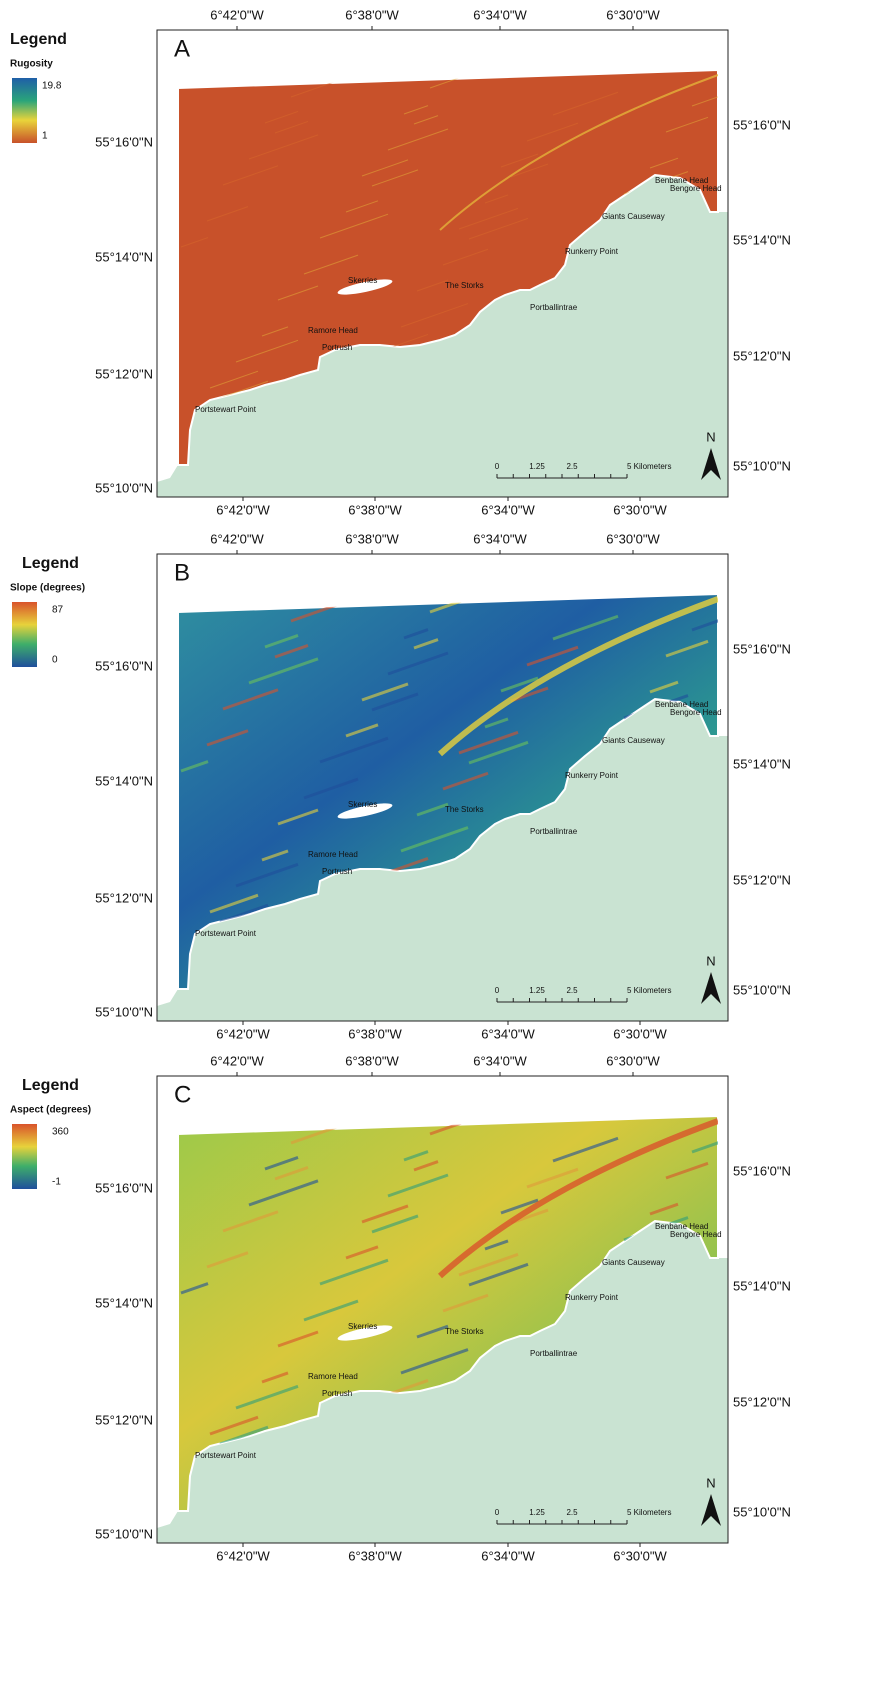 The image size is (877, 1695). I want to click on ridge, so click(577, 1198).